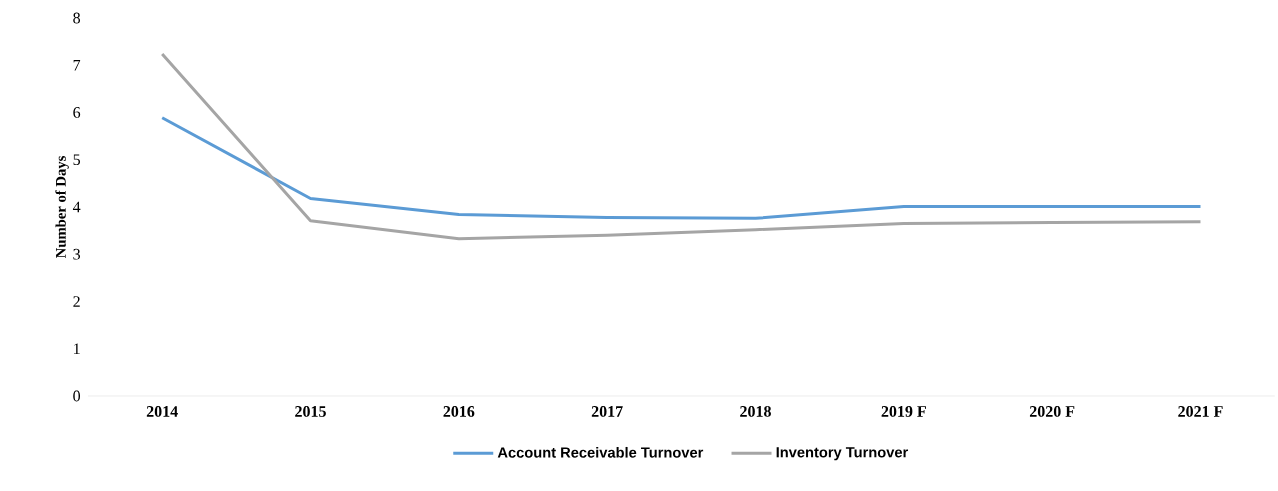 Image resolution: width=1278 pixels, height=491 pixels. I want to click on x-tick-label: 2018, so click(755, 411).